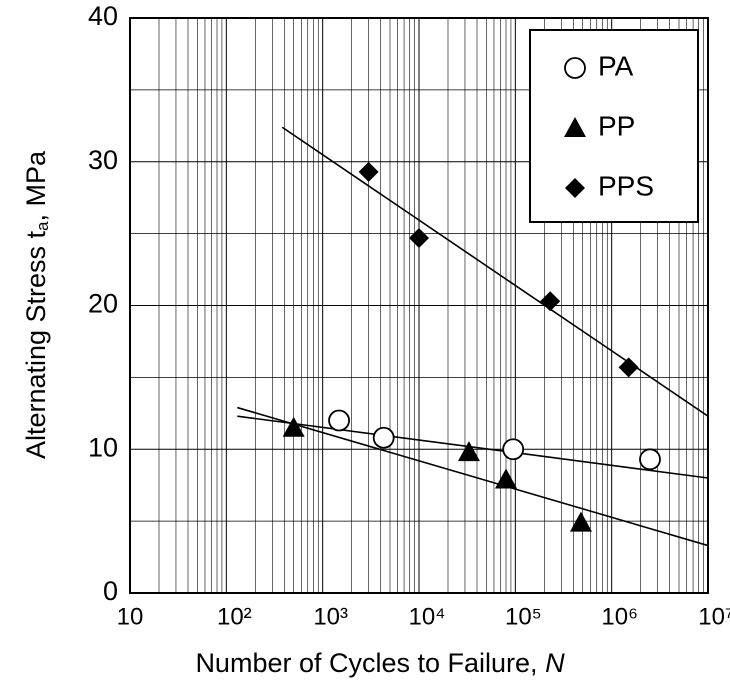  What do you see at coordinates (42, 226) in the screenshot?
I see `y-label-sub: a` at bounding box center [42, 226].